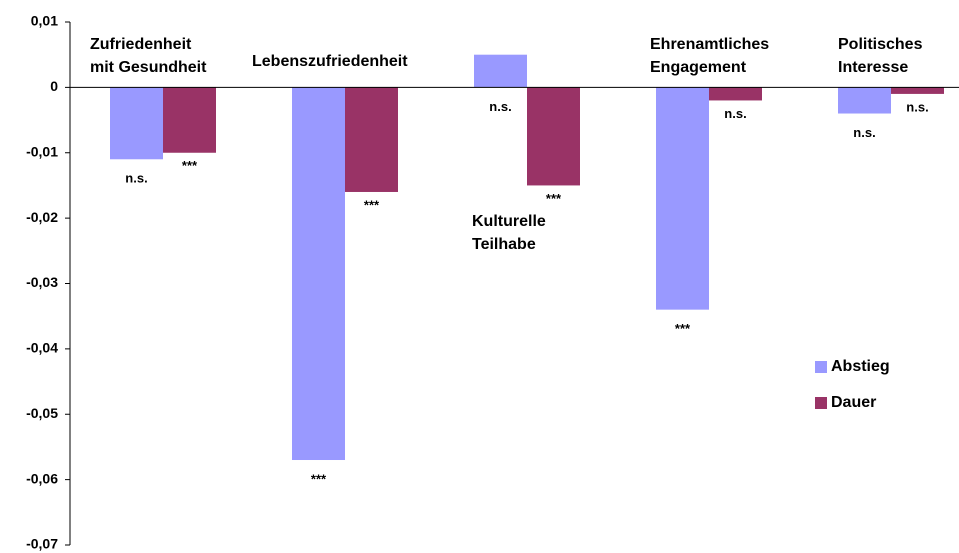  I want to click on y-tick-label: -0,07, so click(42, 544).